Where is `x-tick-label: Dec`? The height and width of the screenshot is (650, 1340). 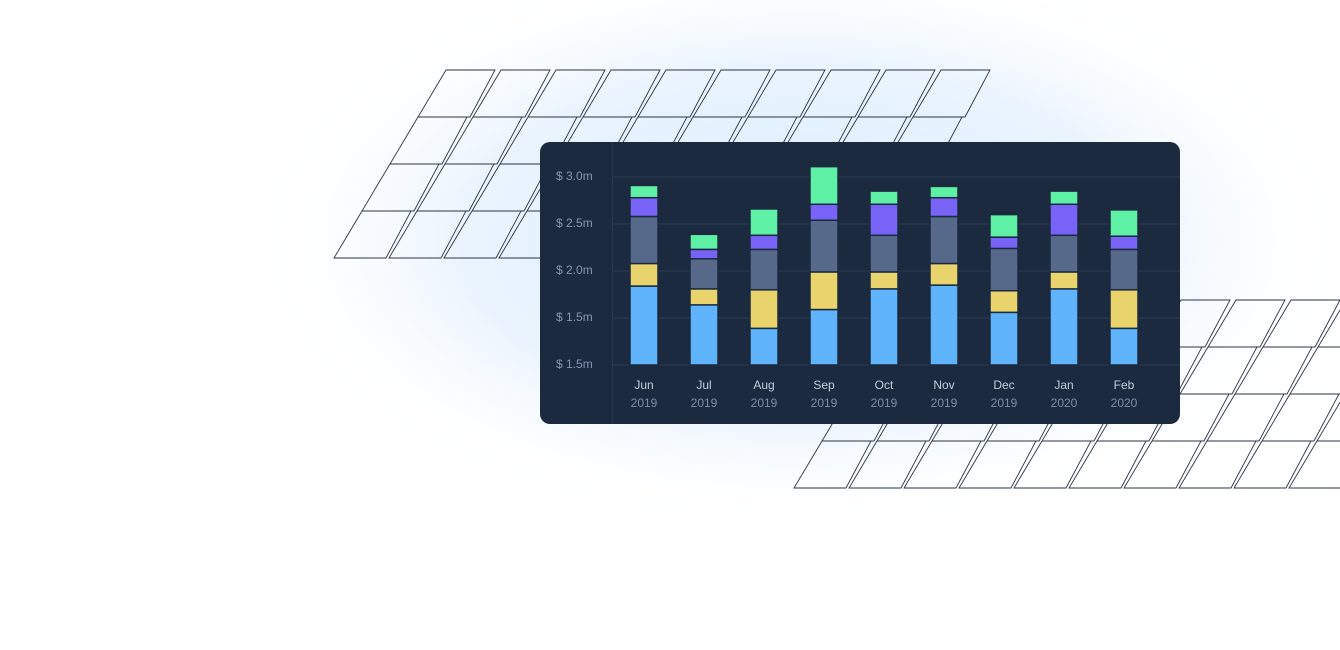 x-tick-label: Dec is located at coordinates (1003, 385).